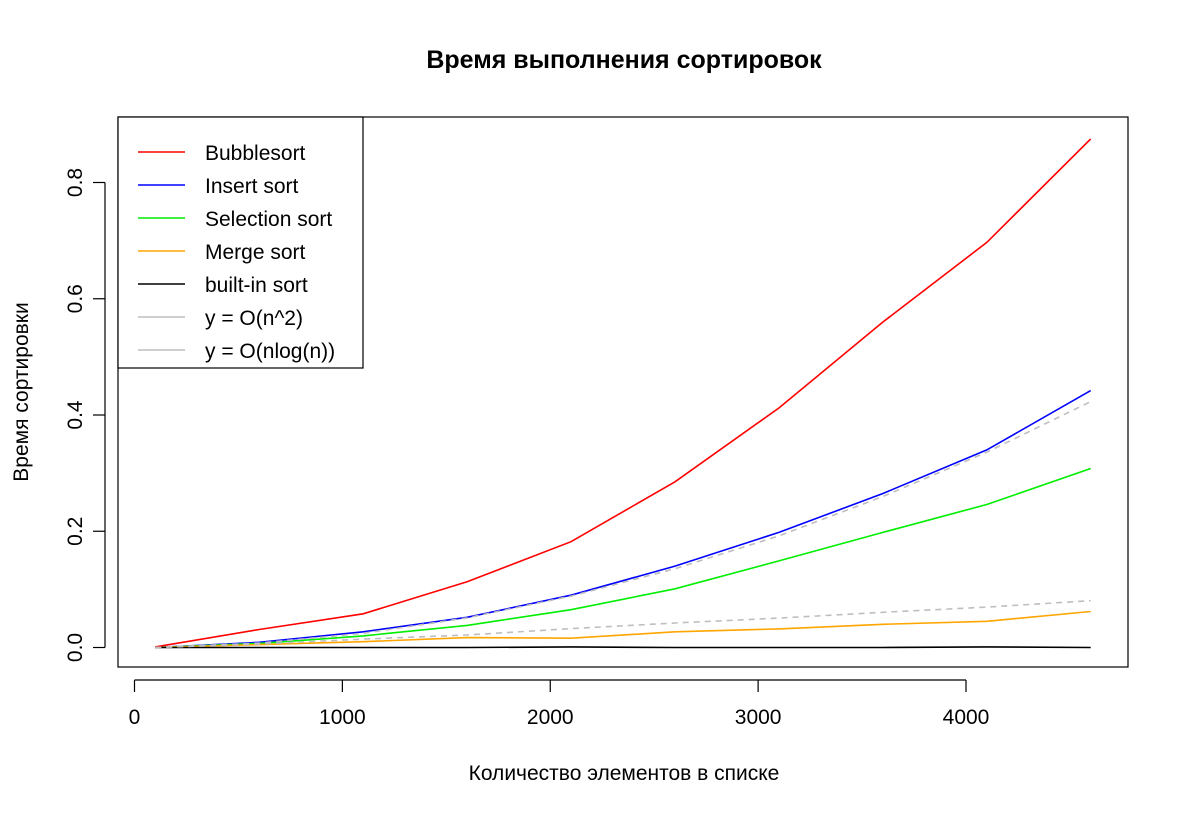 The width and height of the screenshot is (1188, 814). Describe the element at coordinates (21, 391) in the screenshot. I see `y-axis-label: Время сортировки` at that location.